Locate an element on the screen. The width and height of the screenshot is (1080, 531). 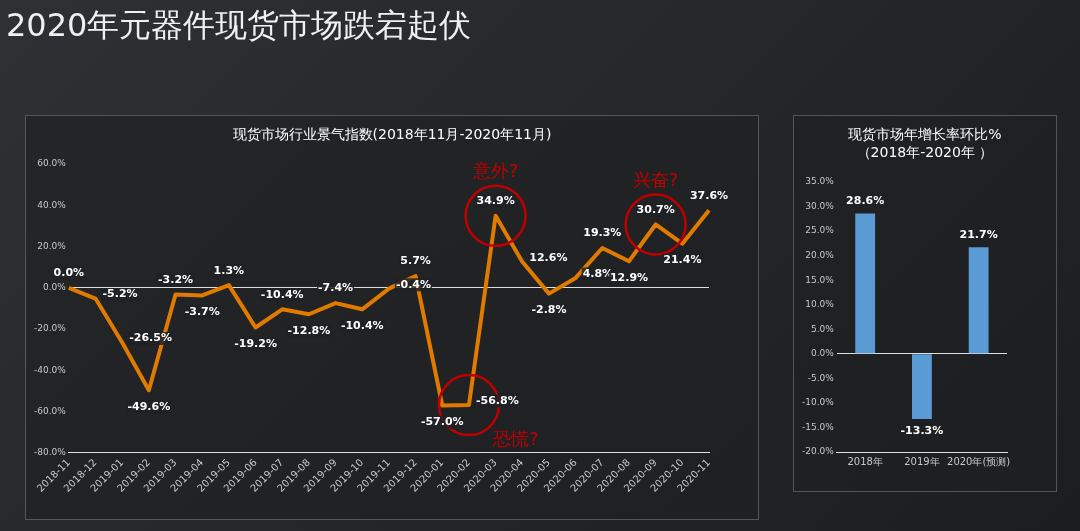
data-label: -57.0% is located at coordinates (442, 421).